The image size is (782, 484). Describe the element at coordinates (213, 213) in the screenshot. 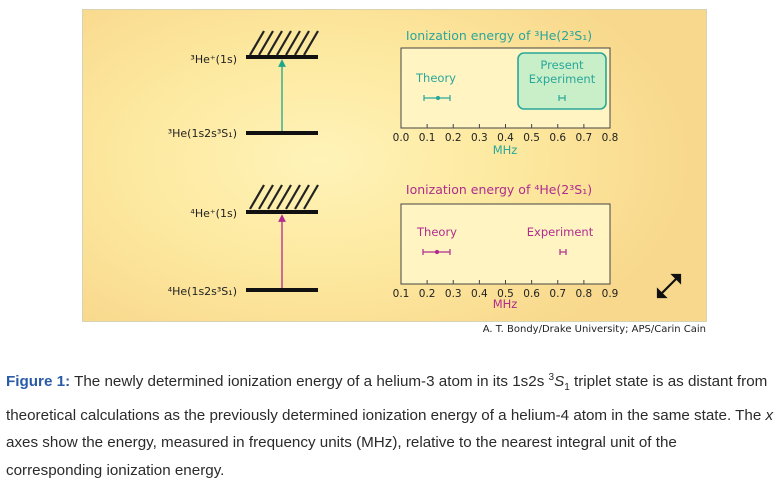

I see `upper-level-label: ⁴He⁺(1s)` at that location.